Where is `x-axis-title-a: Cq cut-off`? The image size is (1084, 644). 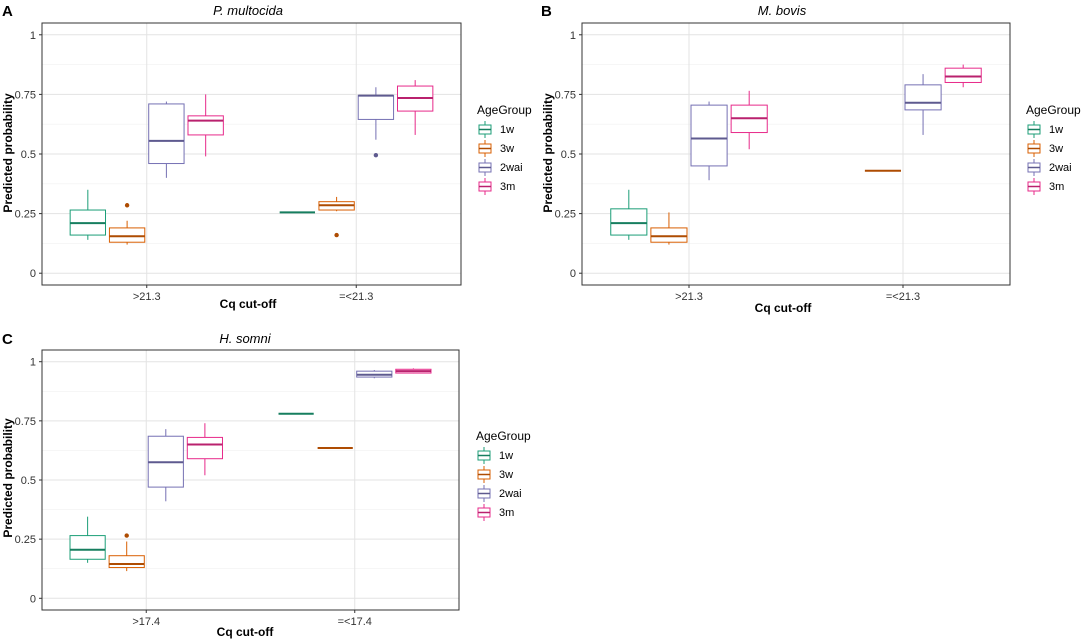
x-axis-title-a: Cq cut-off is located at coordinates (249, 304).